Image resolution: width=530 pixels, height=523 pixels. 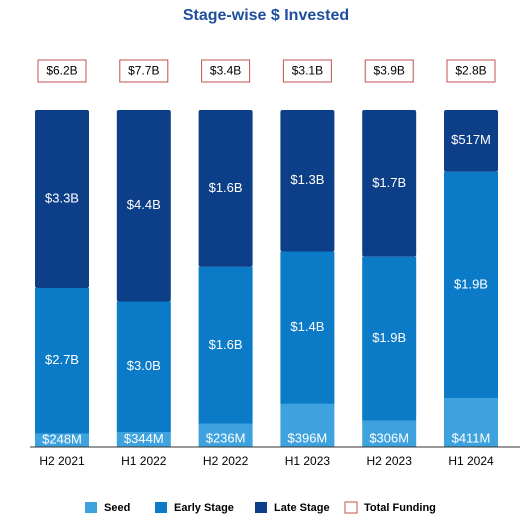 I want to click on data-label: $396M, so click(x=308, y=437).